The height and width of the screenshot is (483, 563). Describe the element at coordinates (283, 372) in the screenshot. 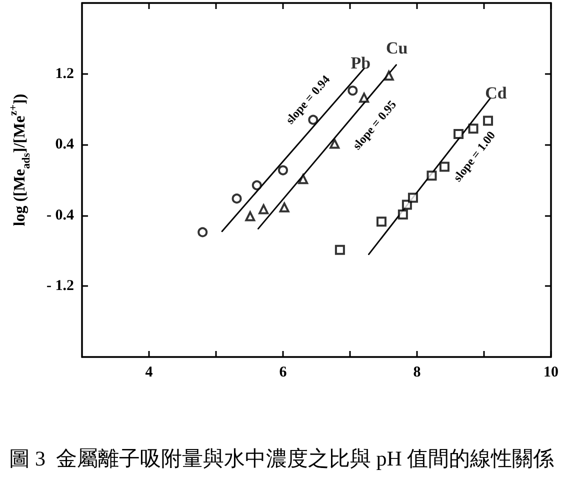

I see `x-tick-label: 6` at that location.